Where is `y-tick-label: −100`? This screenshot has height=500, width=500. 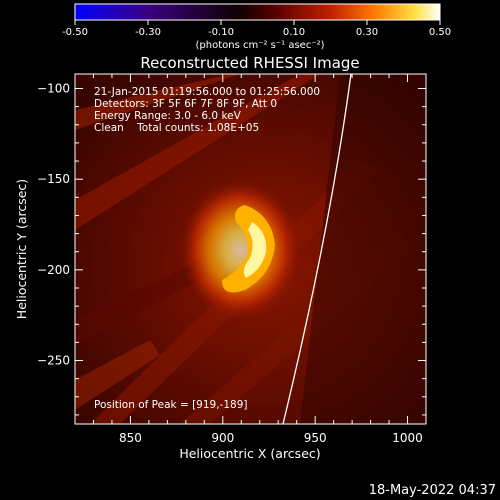 y-tick-label: −100 is located at coordinates (53, 89).